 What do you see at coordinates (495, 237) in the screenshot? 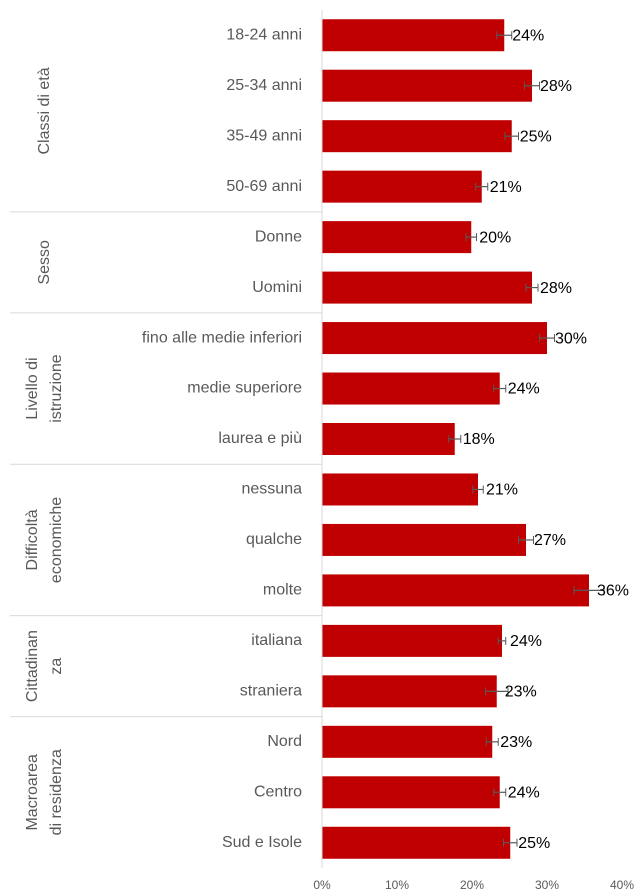
I see `value-label: 20%` at bounding box center [495, 237].